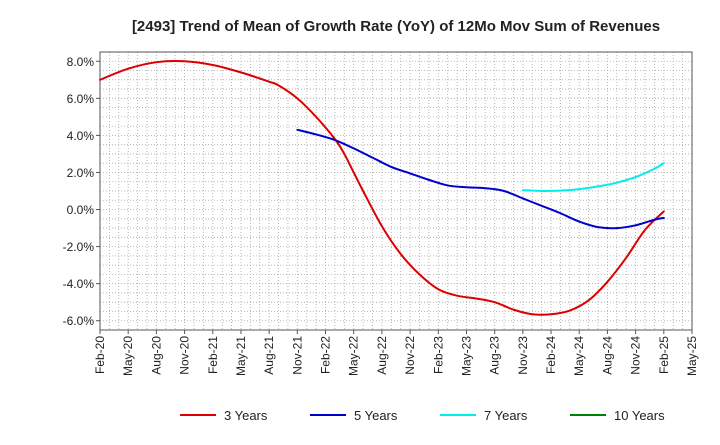  What do you see at coordinates (246, 415) in the screenshot?
I see `legend-label-3-years: 3 Years` at bounding box center [246, 415].